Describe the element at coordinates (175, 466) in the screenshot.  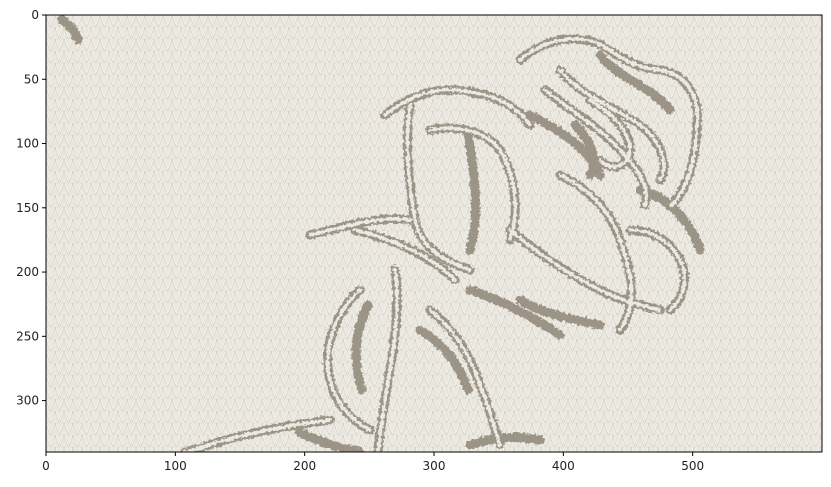
I see `x-tick-label: 100` at that location.